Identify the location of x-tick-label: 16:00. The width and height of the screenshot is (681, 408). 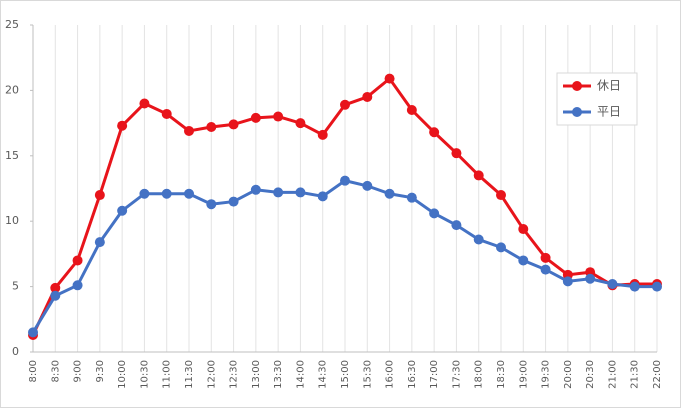
(390, 374).